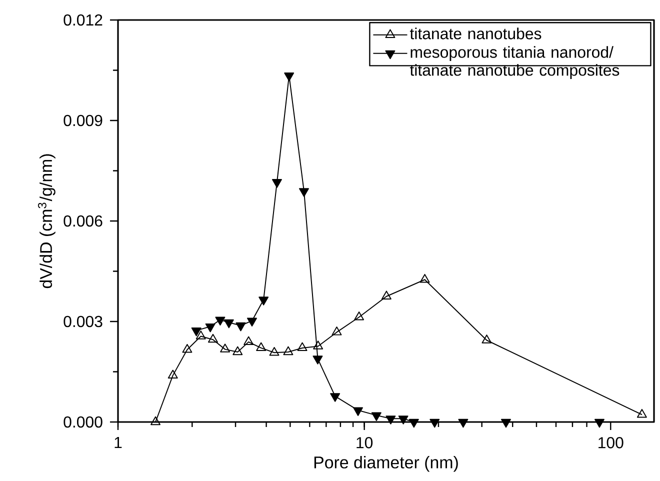 The height and width of the screenshot is (481, 660). Describe the element at coordinates (476, 34) in the screenshot. I see `legend-label: titanate nanotubes` at that location.